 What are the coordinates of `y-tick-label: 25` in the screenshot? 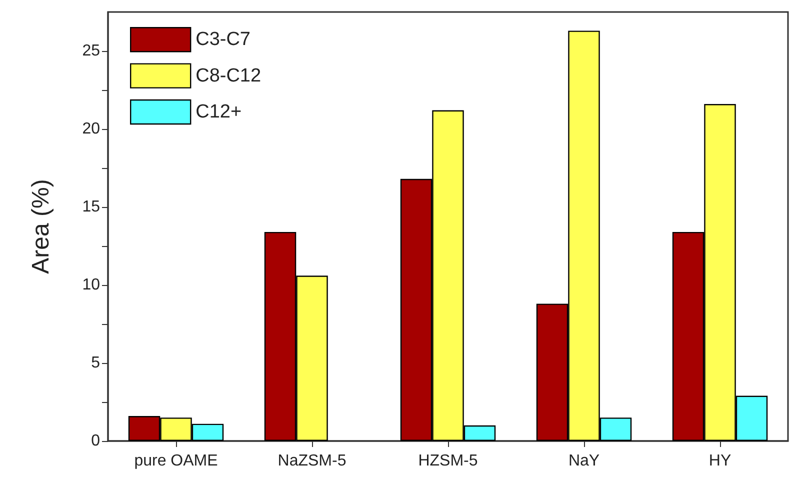 It's located at (91, 51).